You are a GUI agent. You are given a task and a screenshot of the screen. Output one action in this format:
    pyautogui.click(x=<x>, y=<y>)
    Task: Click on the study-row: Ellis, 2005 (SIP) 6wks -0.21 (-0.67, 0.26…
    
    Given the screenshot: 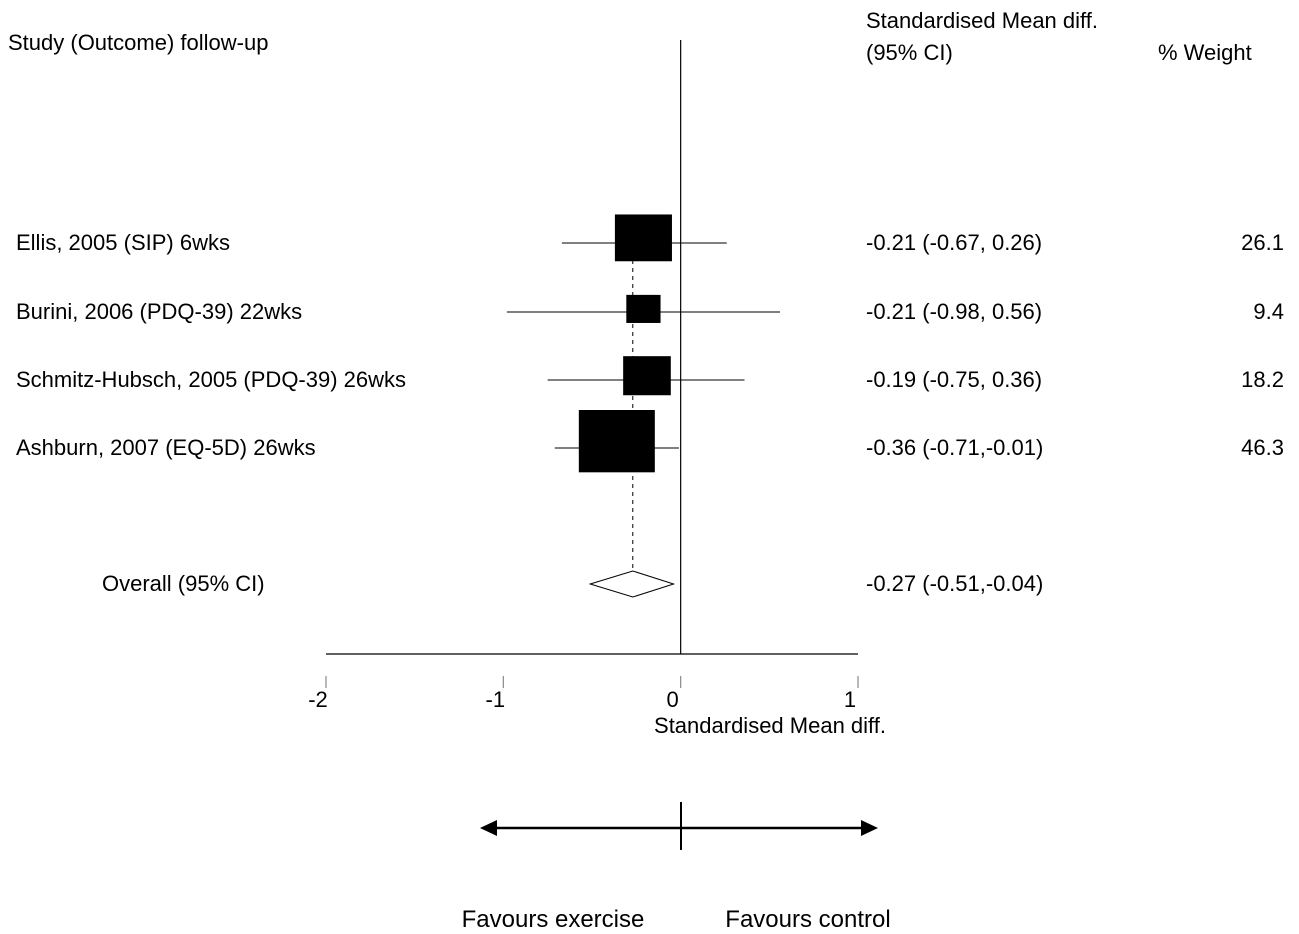 What is the action you would take?
    pyautogui.click(x=650, y=238)
    